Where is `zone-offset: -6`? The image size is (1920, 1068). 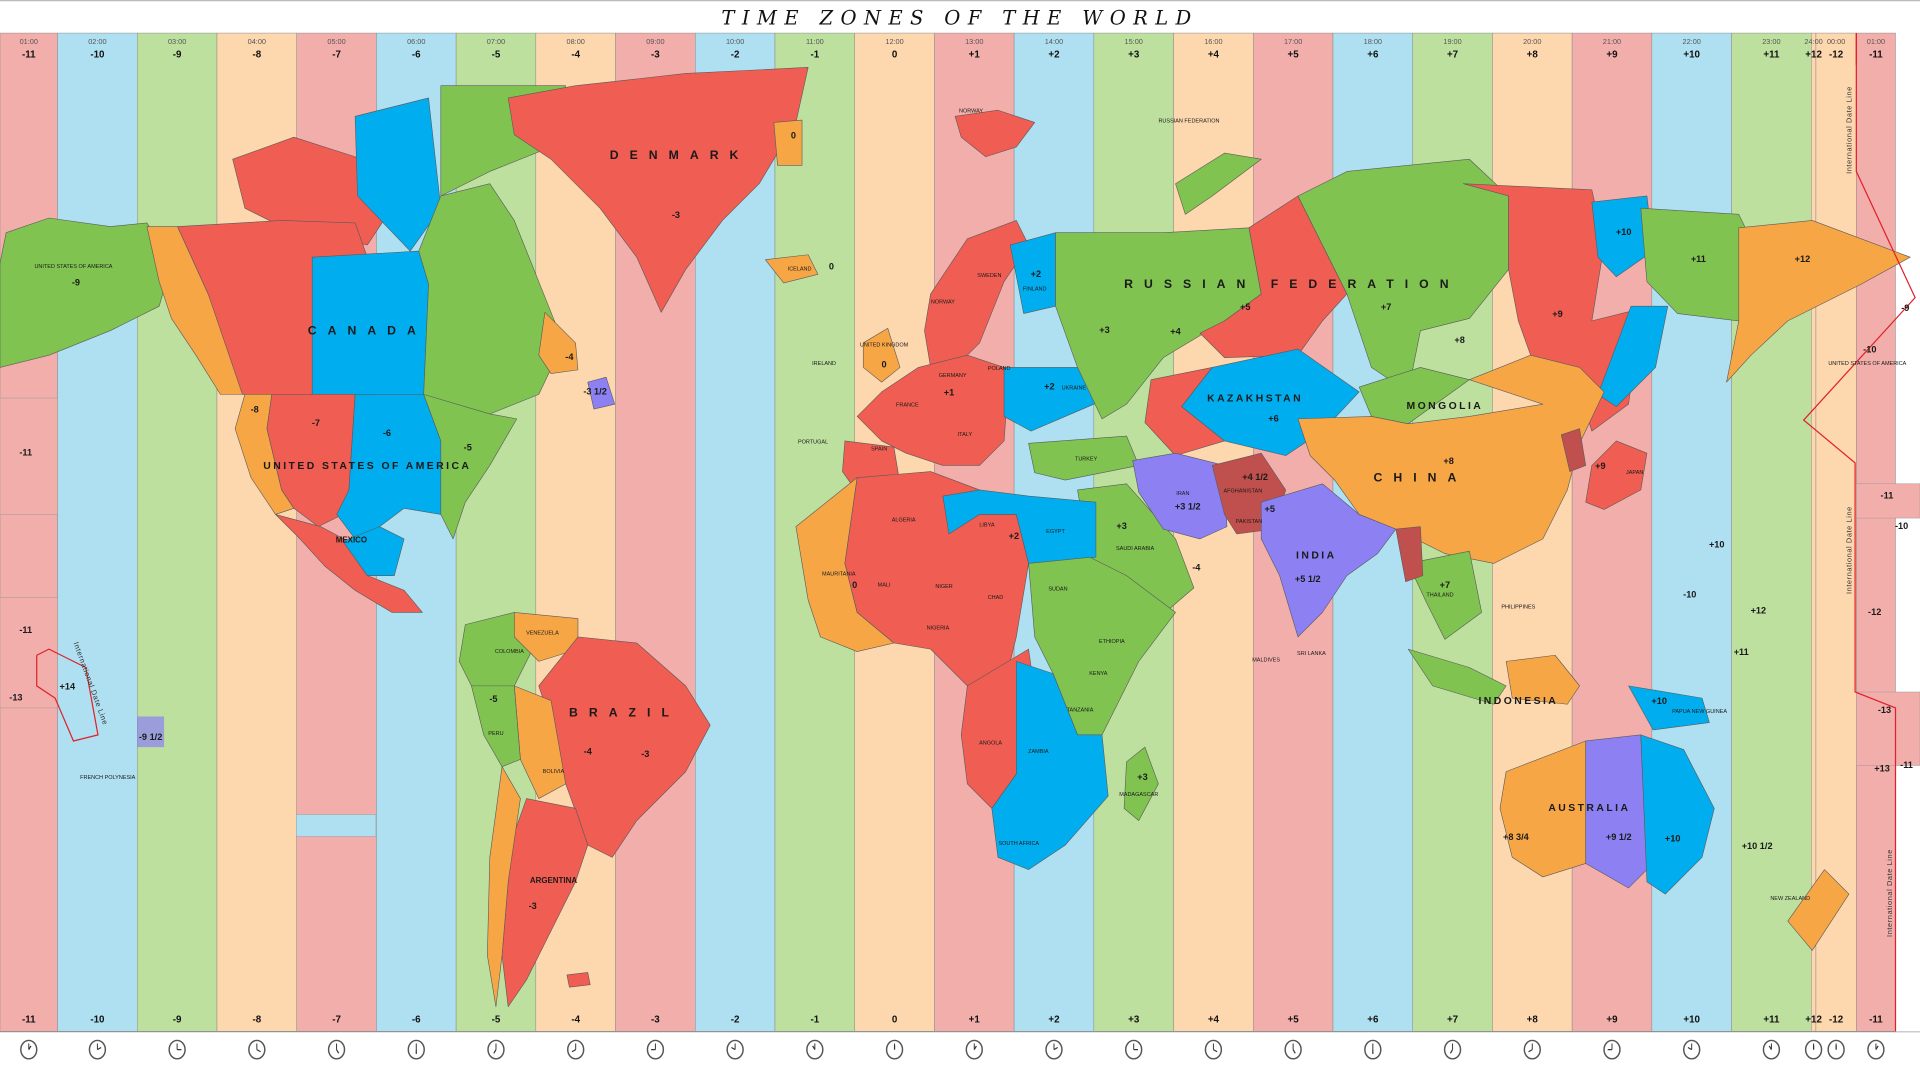
zone-offset: -6 is located at coordinates (416, 55).